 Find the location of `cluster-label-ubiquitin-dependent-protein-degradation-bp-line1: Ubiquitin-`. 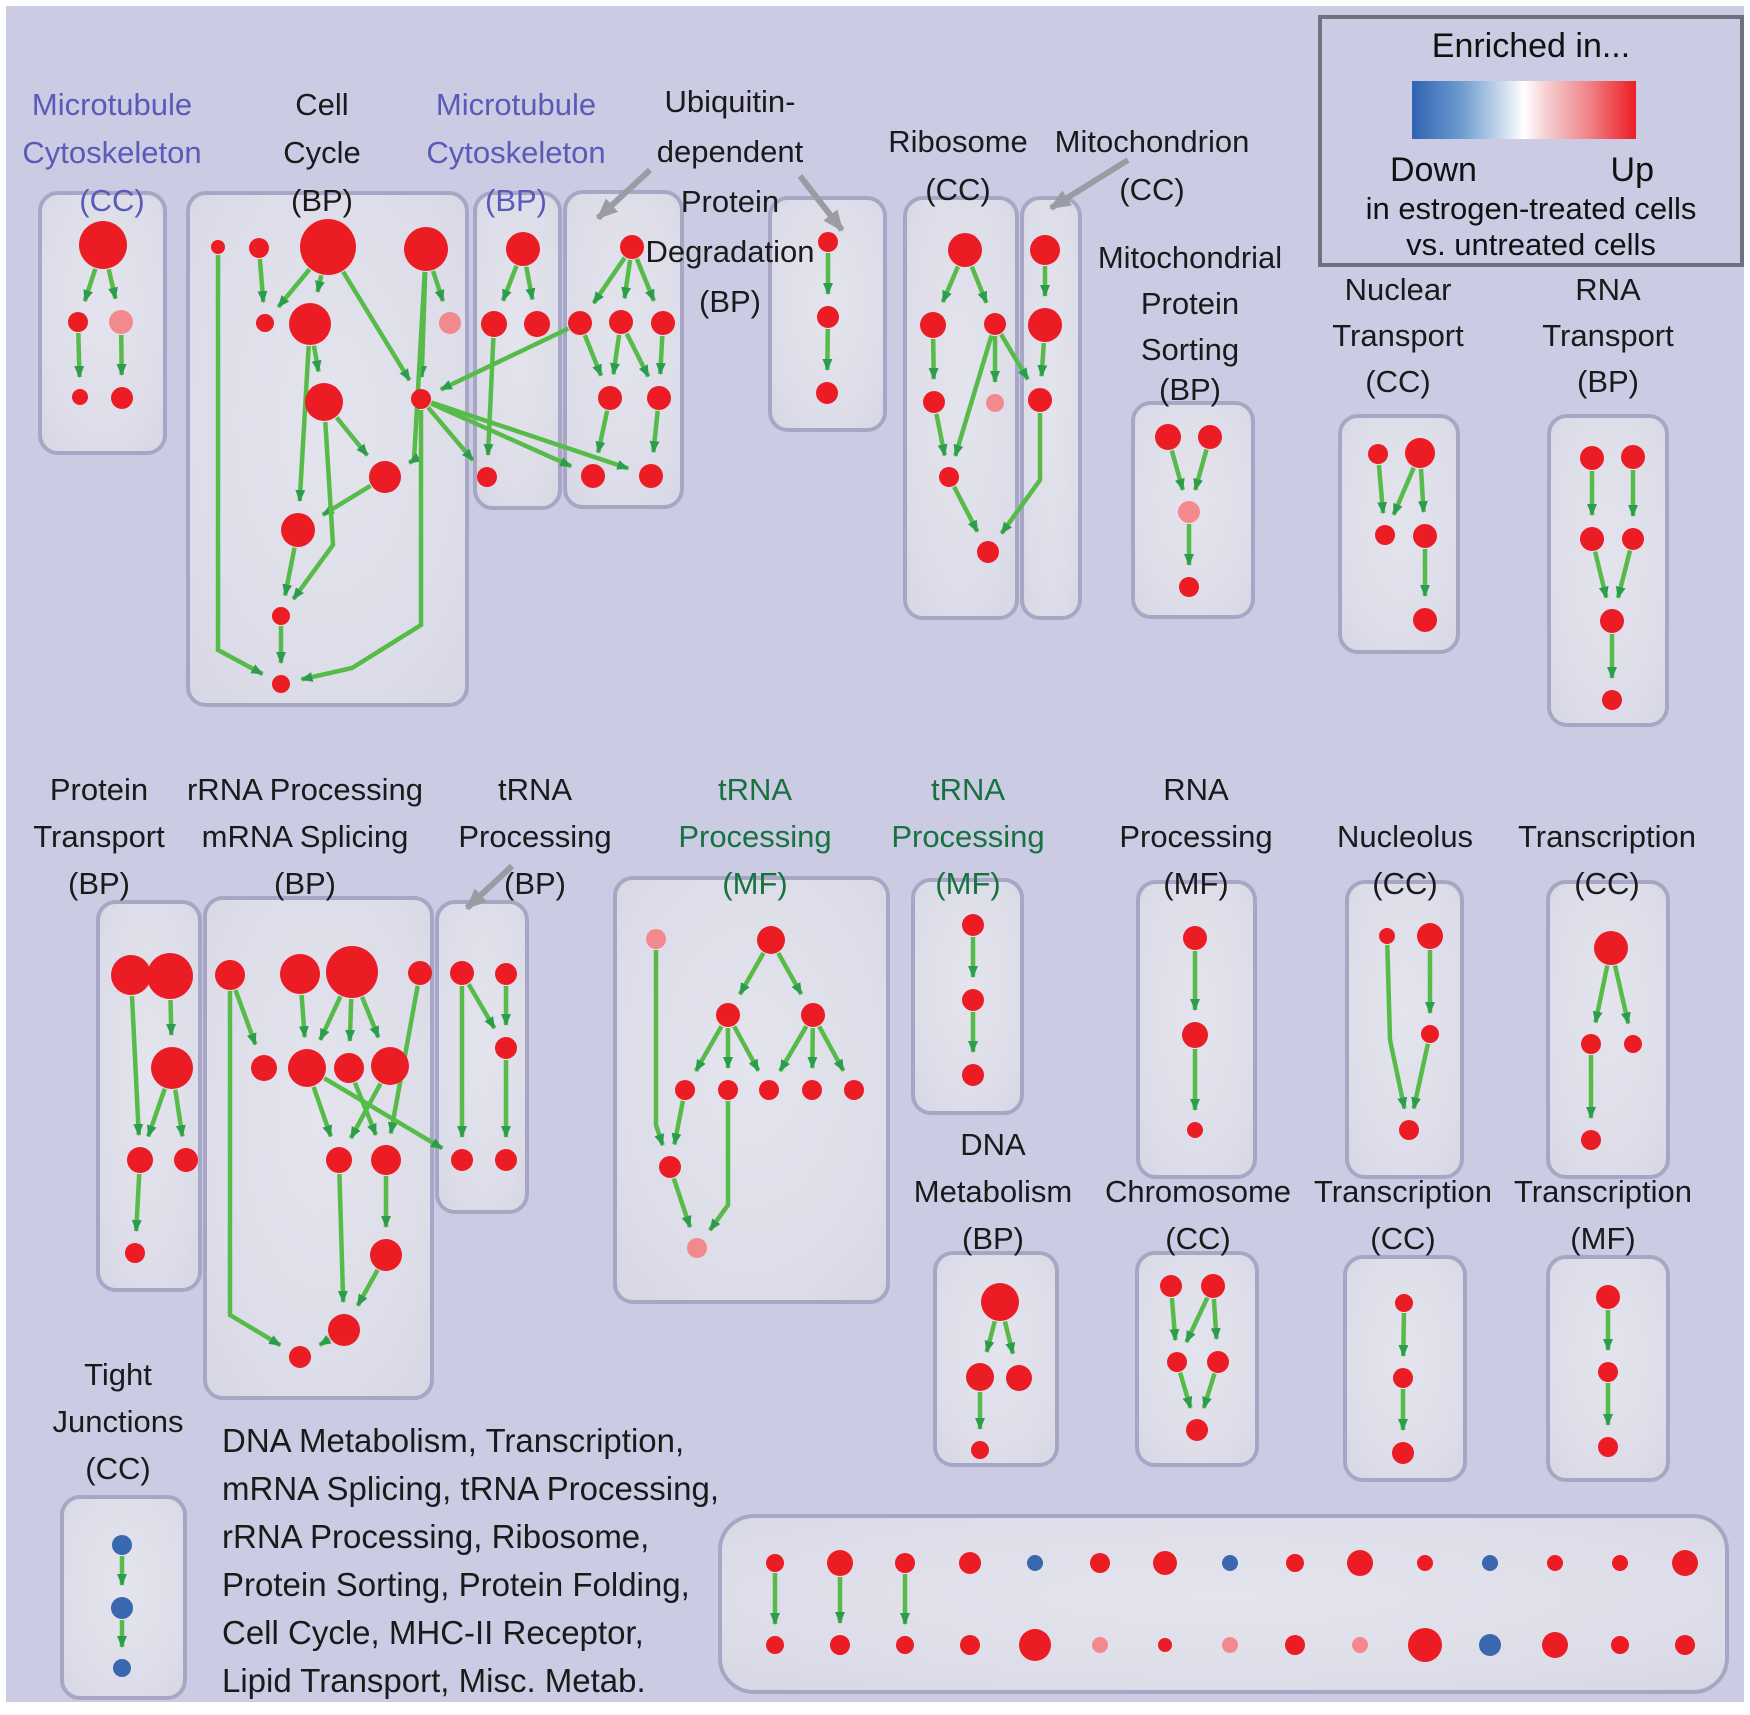

cluster-label-ubiquitin-dependent-protein-degradation-bp-line1: Ubiquitin- is located at coordinates (730, 101).